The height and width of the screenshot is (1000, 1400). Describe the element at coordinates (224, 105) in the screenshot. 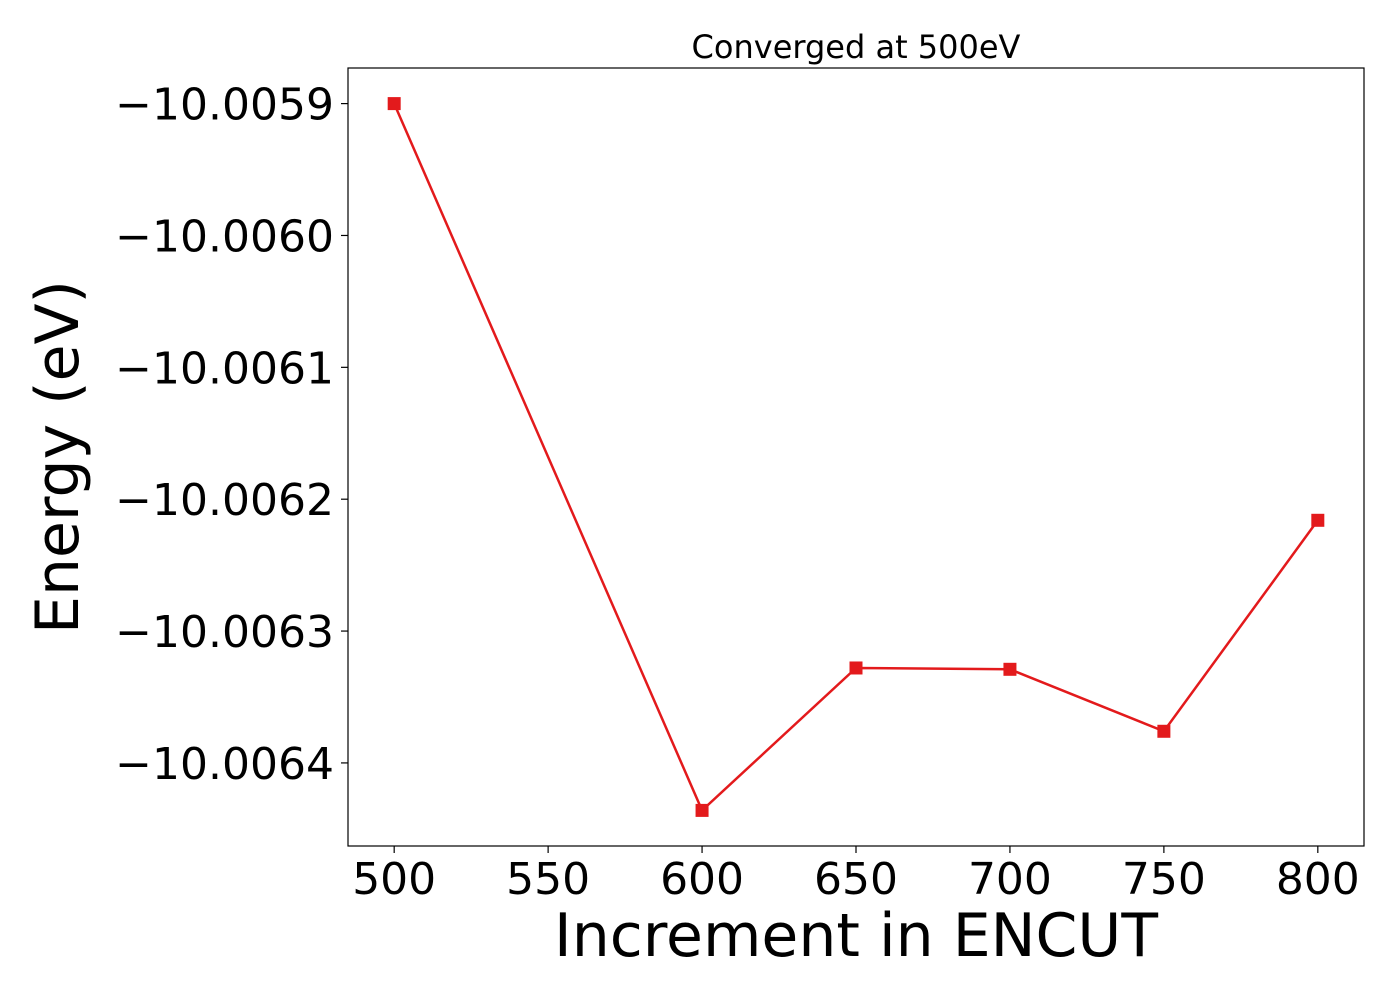

I see `y-tick-label: −10.0059` at that location.